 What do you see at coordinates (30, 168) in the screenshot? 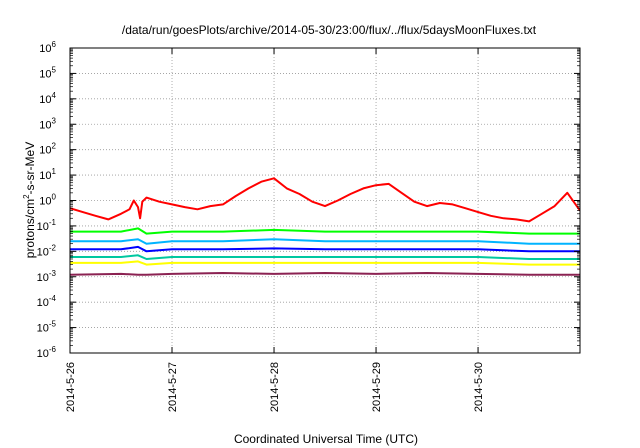
I see `y-axis-label-rest: -s-sr-MeV` at bounding box center [30, 168].